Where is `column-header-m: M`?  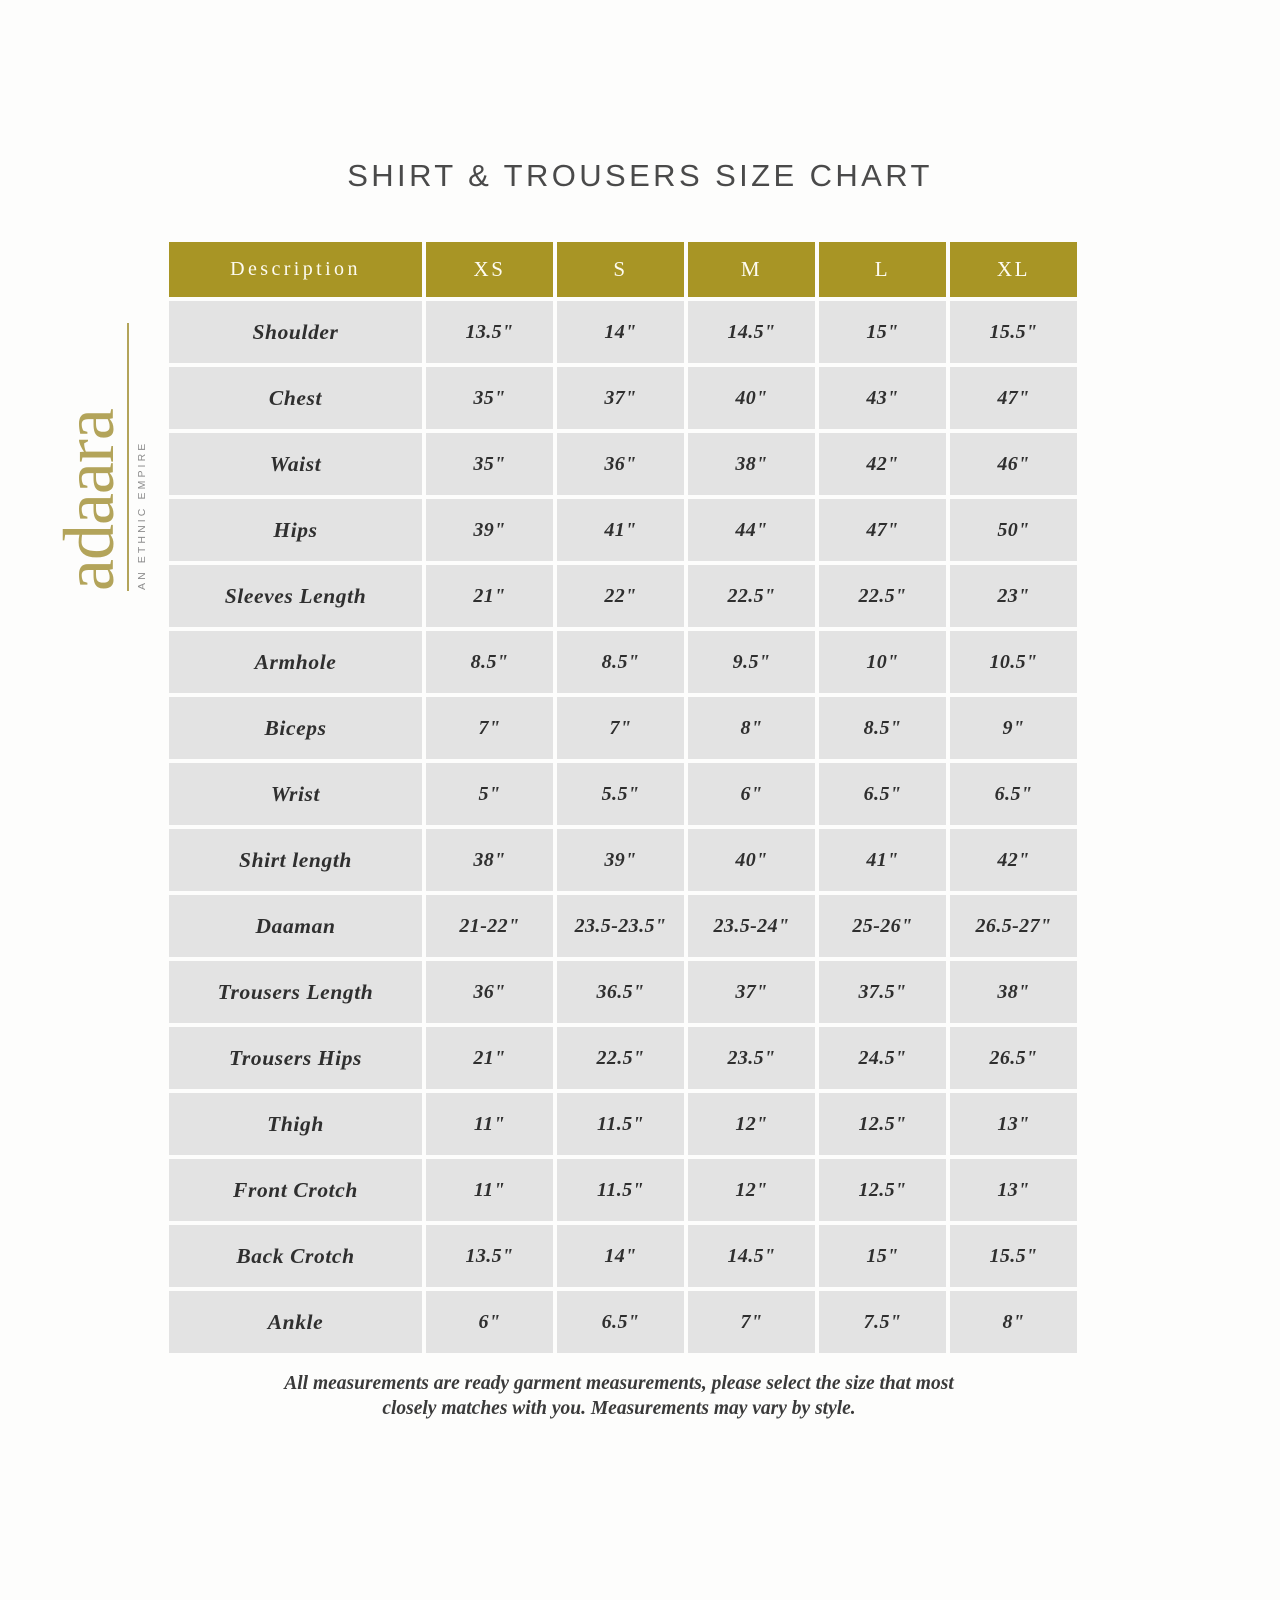
column-header-m: M is located at coordinates (751, 269).